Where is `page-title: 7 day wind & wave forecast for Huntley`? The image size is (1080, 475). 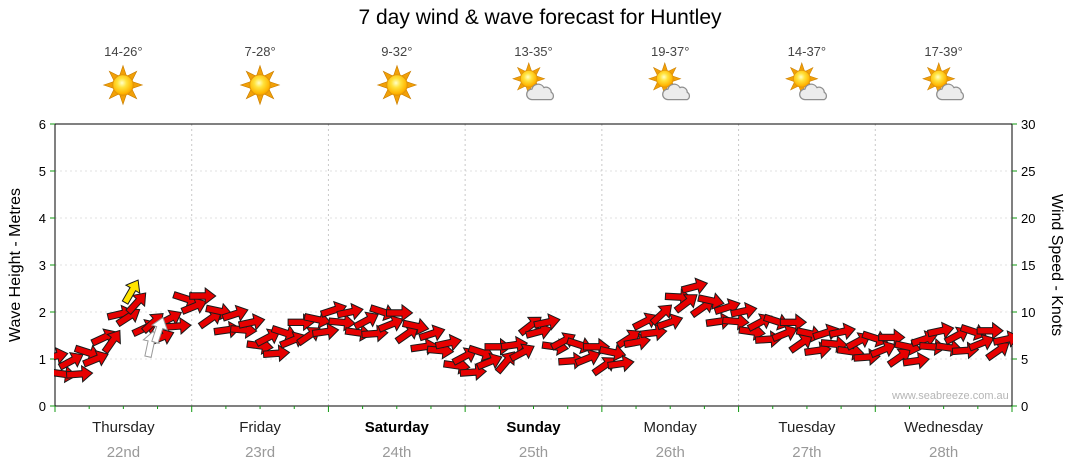 page-title: 7 day wind & wave forecast for Huntley is located at coordinates (540, 17).